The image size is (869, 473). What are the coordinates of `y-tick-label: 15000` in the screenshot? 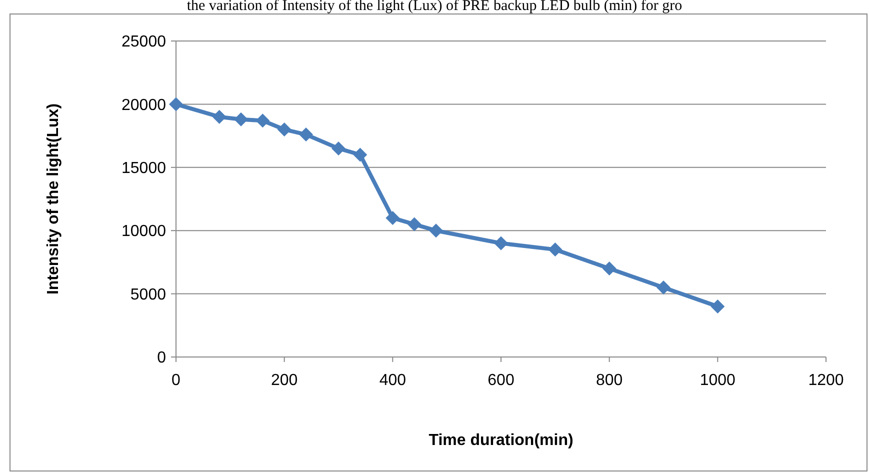 It's located at (144, 168).